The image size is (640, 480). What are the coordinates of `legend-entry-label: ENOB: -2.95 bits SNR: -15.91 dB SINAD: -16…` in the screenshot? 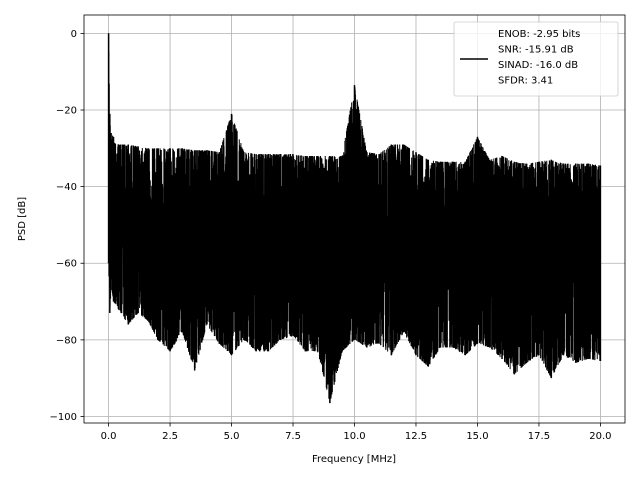 It's located at (539, 58).